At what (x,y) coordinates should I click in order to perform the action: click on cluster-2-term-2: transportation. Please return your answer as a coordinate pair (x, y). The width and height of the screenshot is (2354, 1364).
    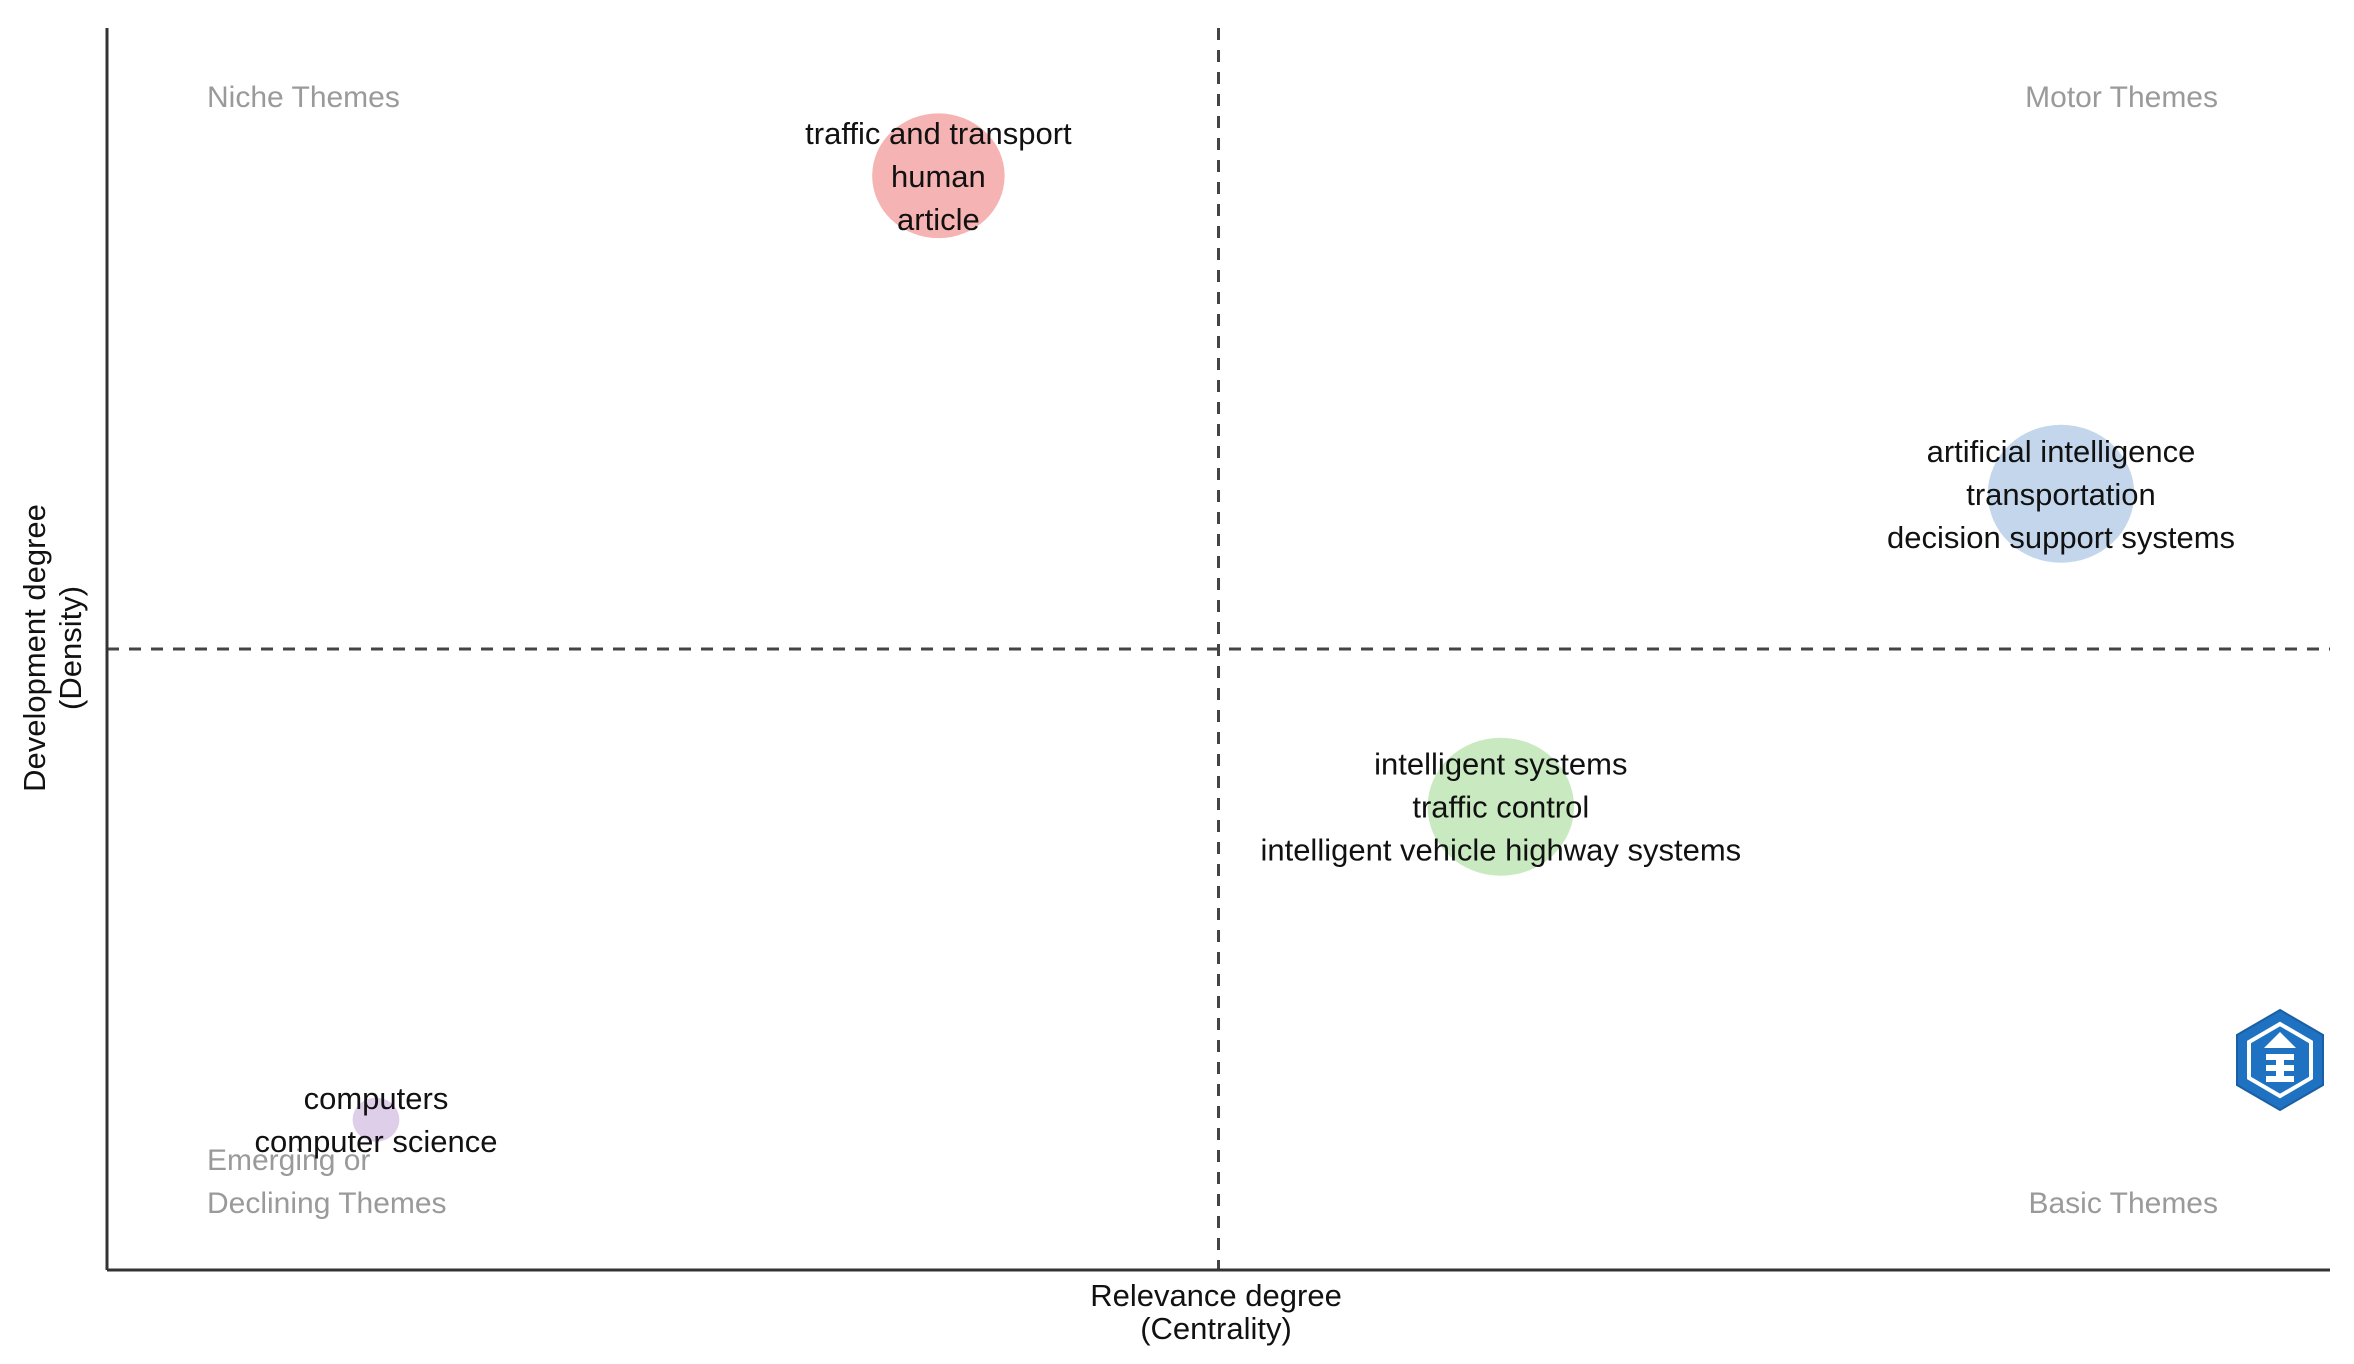
    Looking at the image, I should click on (2061, 494).